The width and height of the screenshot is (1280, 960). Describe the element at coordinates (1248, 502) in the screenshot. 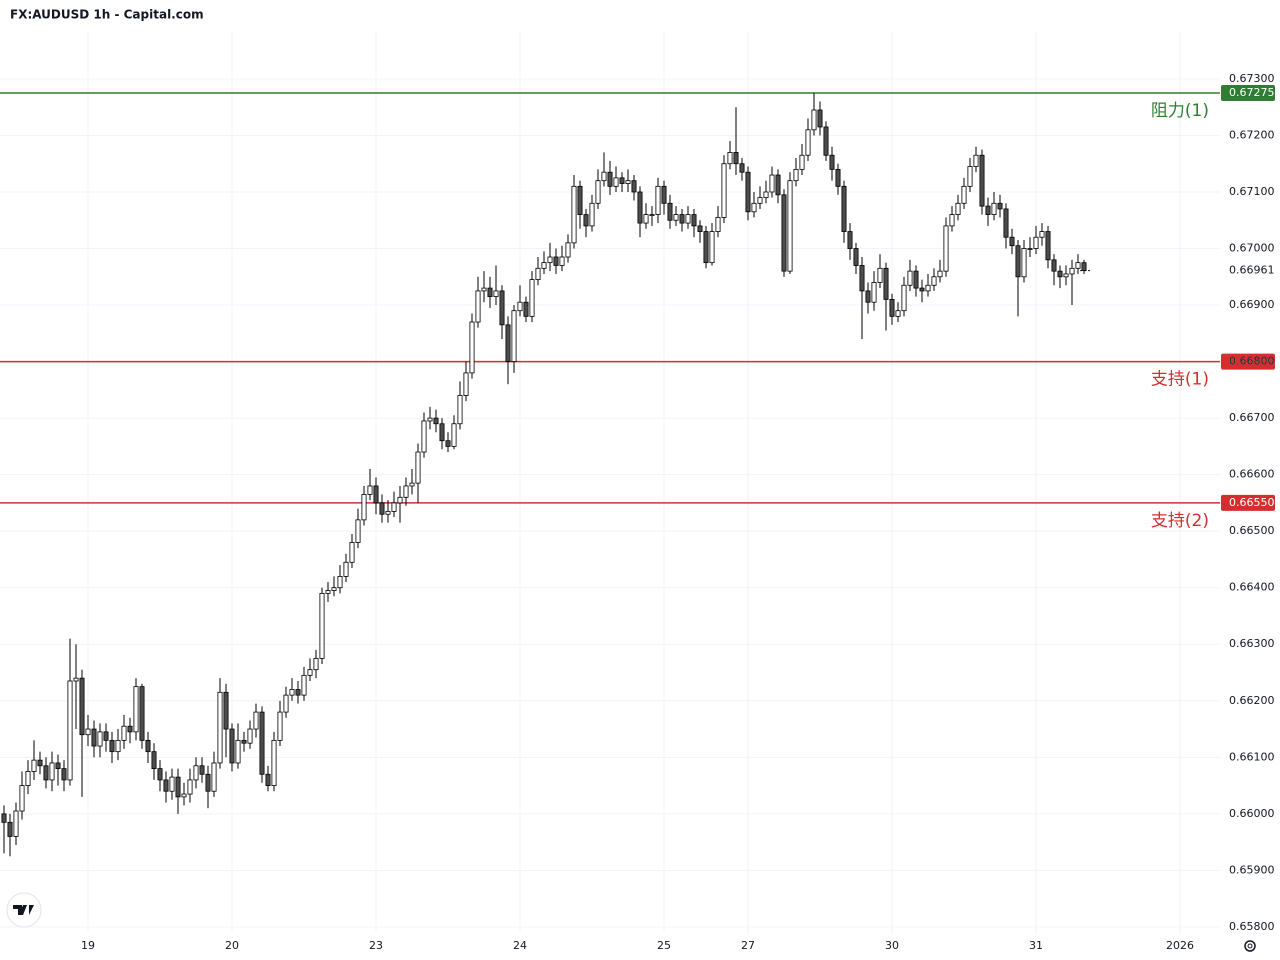

I see `level-price-tag` at that location.